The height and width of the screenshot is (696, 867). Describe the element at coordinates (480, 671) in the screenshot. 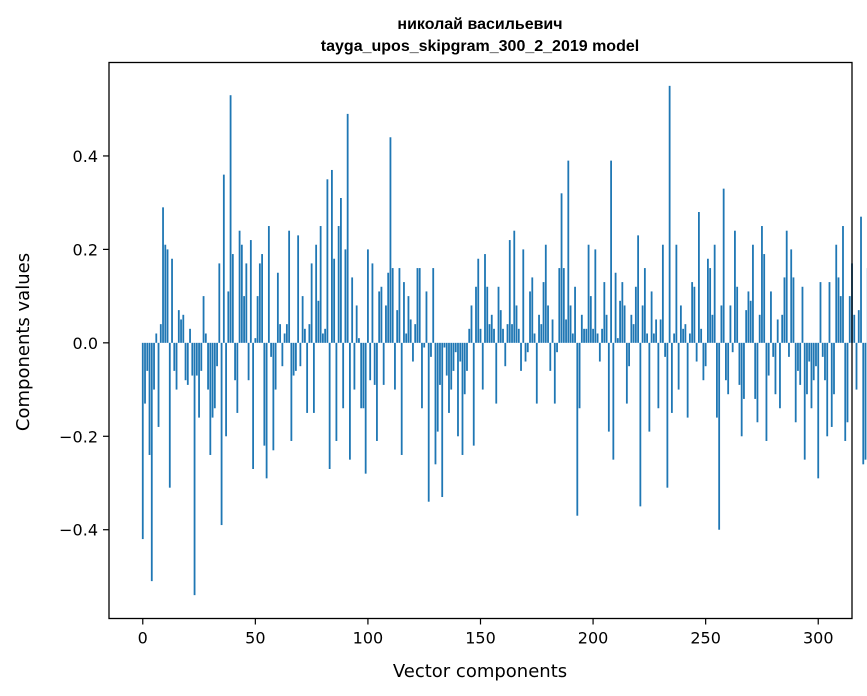

I see `x-axis-label: Vector components` at that location.